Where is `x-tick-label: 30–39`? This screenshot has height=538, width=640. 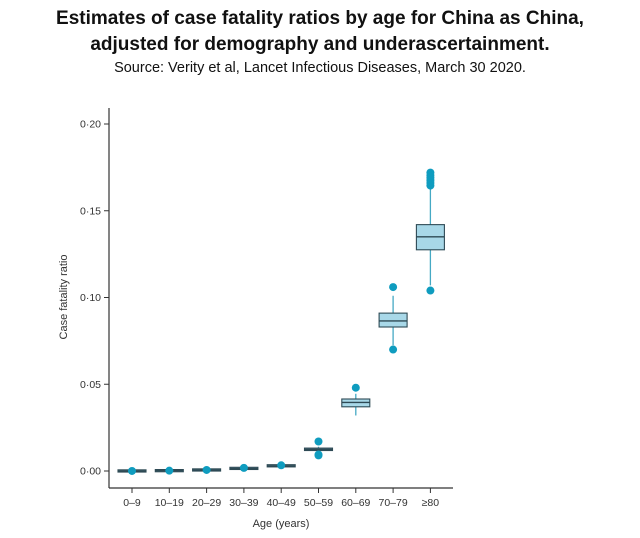 x-tick-label: 30–39 is located at coordinates (243, 503).